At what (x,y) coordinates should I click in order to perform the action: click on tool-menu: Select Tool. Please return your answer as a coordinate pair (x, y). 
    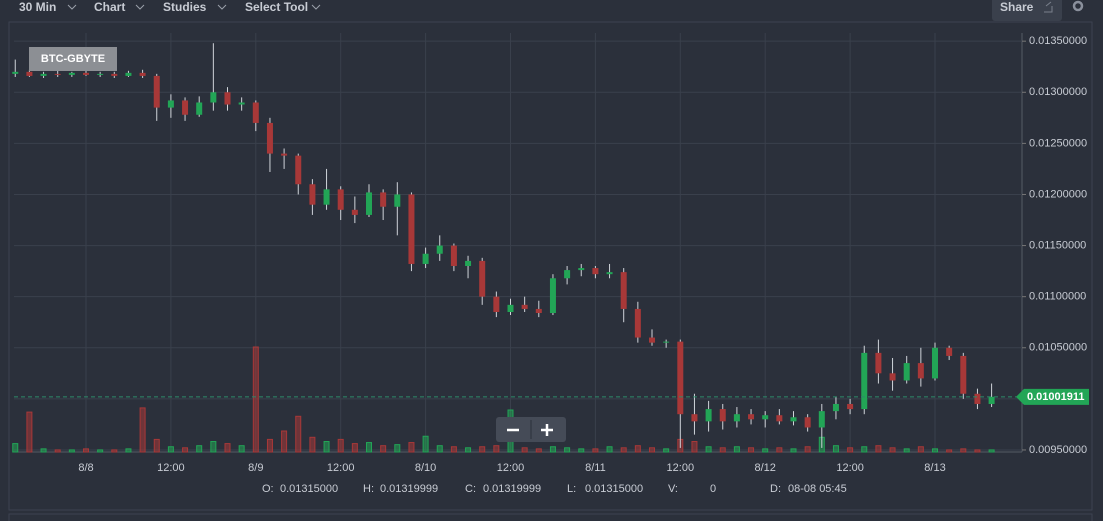
    Looking at the image, I should click on (276, 7).